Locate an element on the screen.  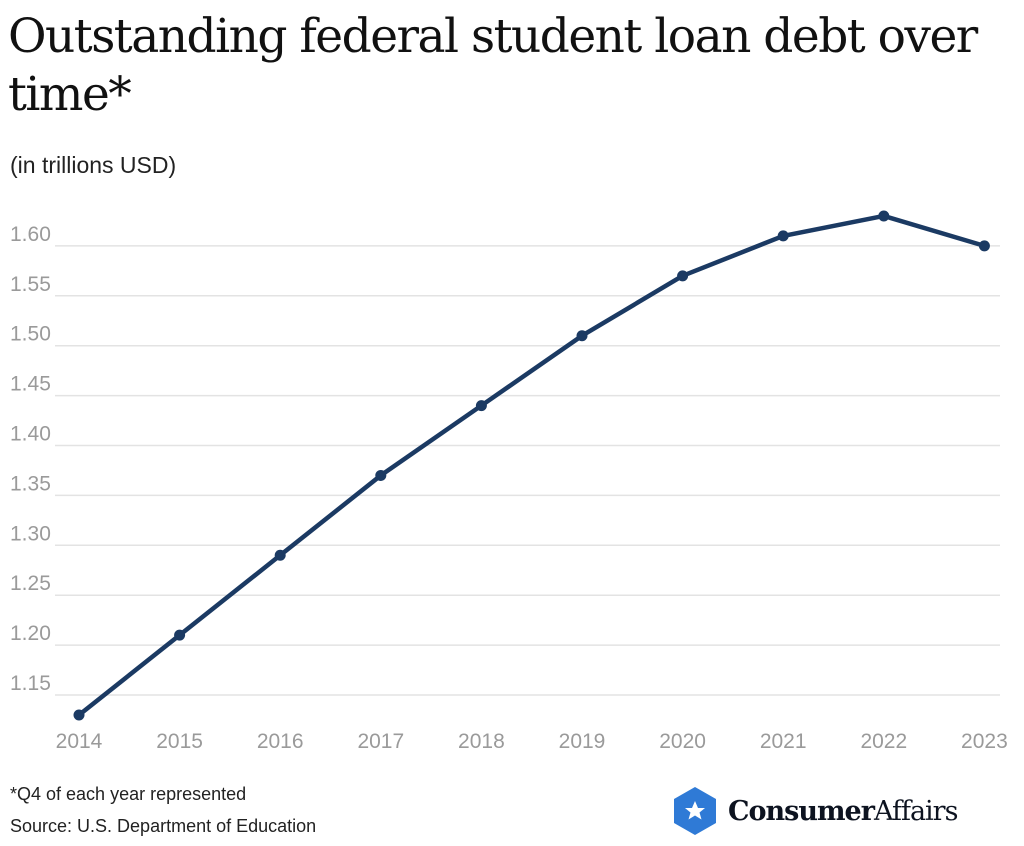
y-tick-label: 1.25 is located at coordinates (30, 583).